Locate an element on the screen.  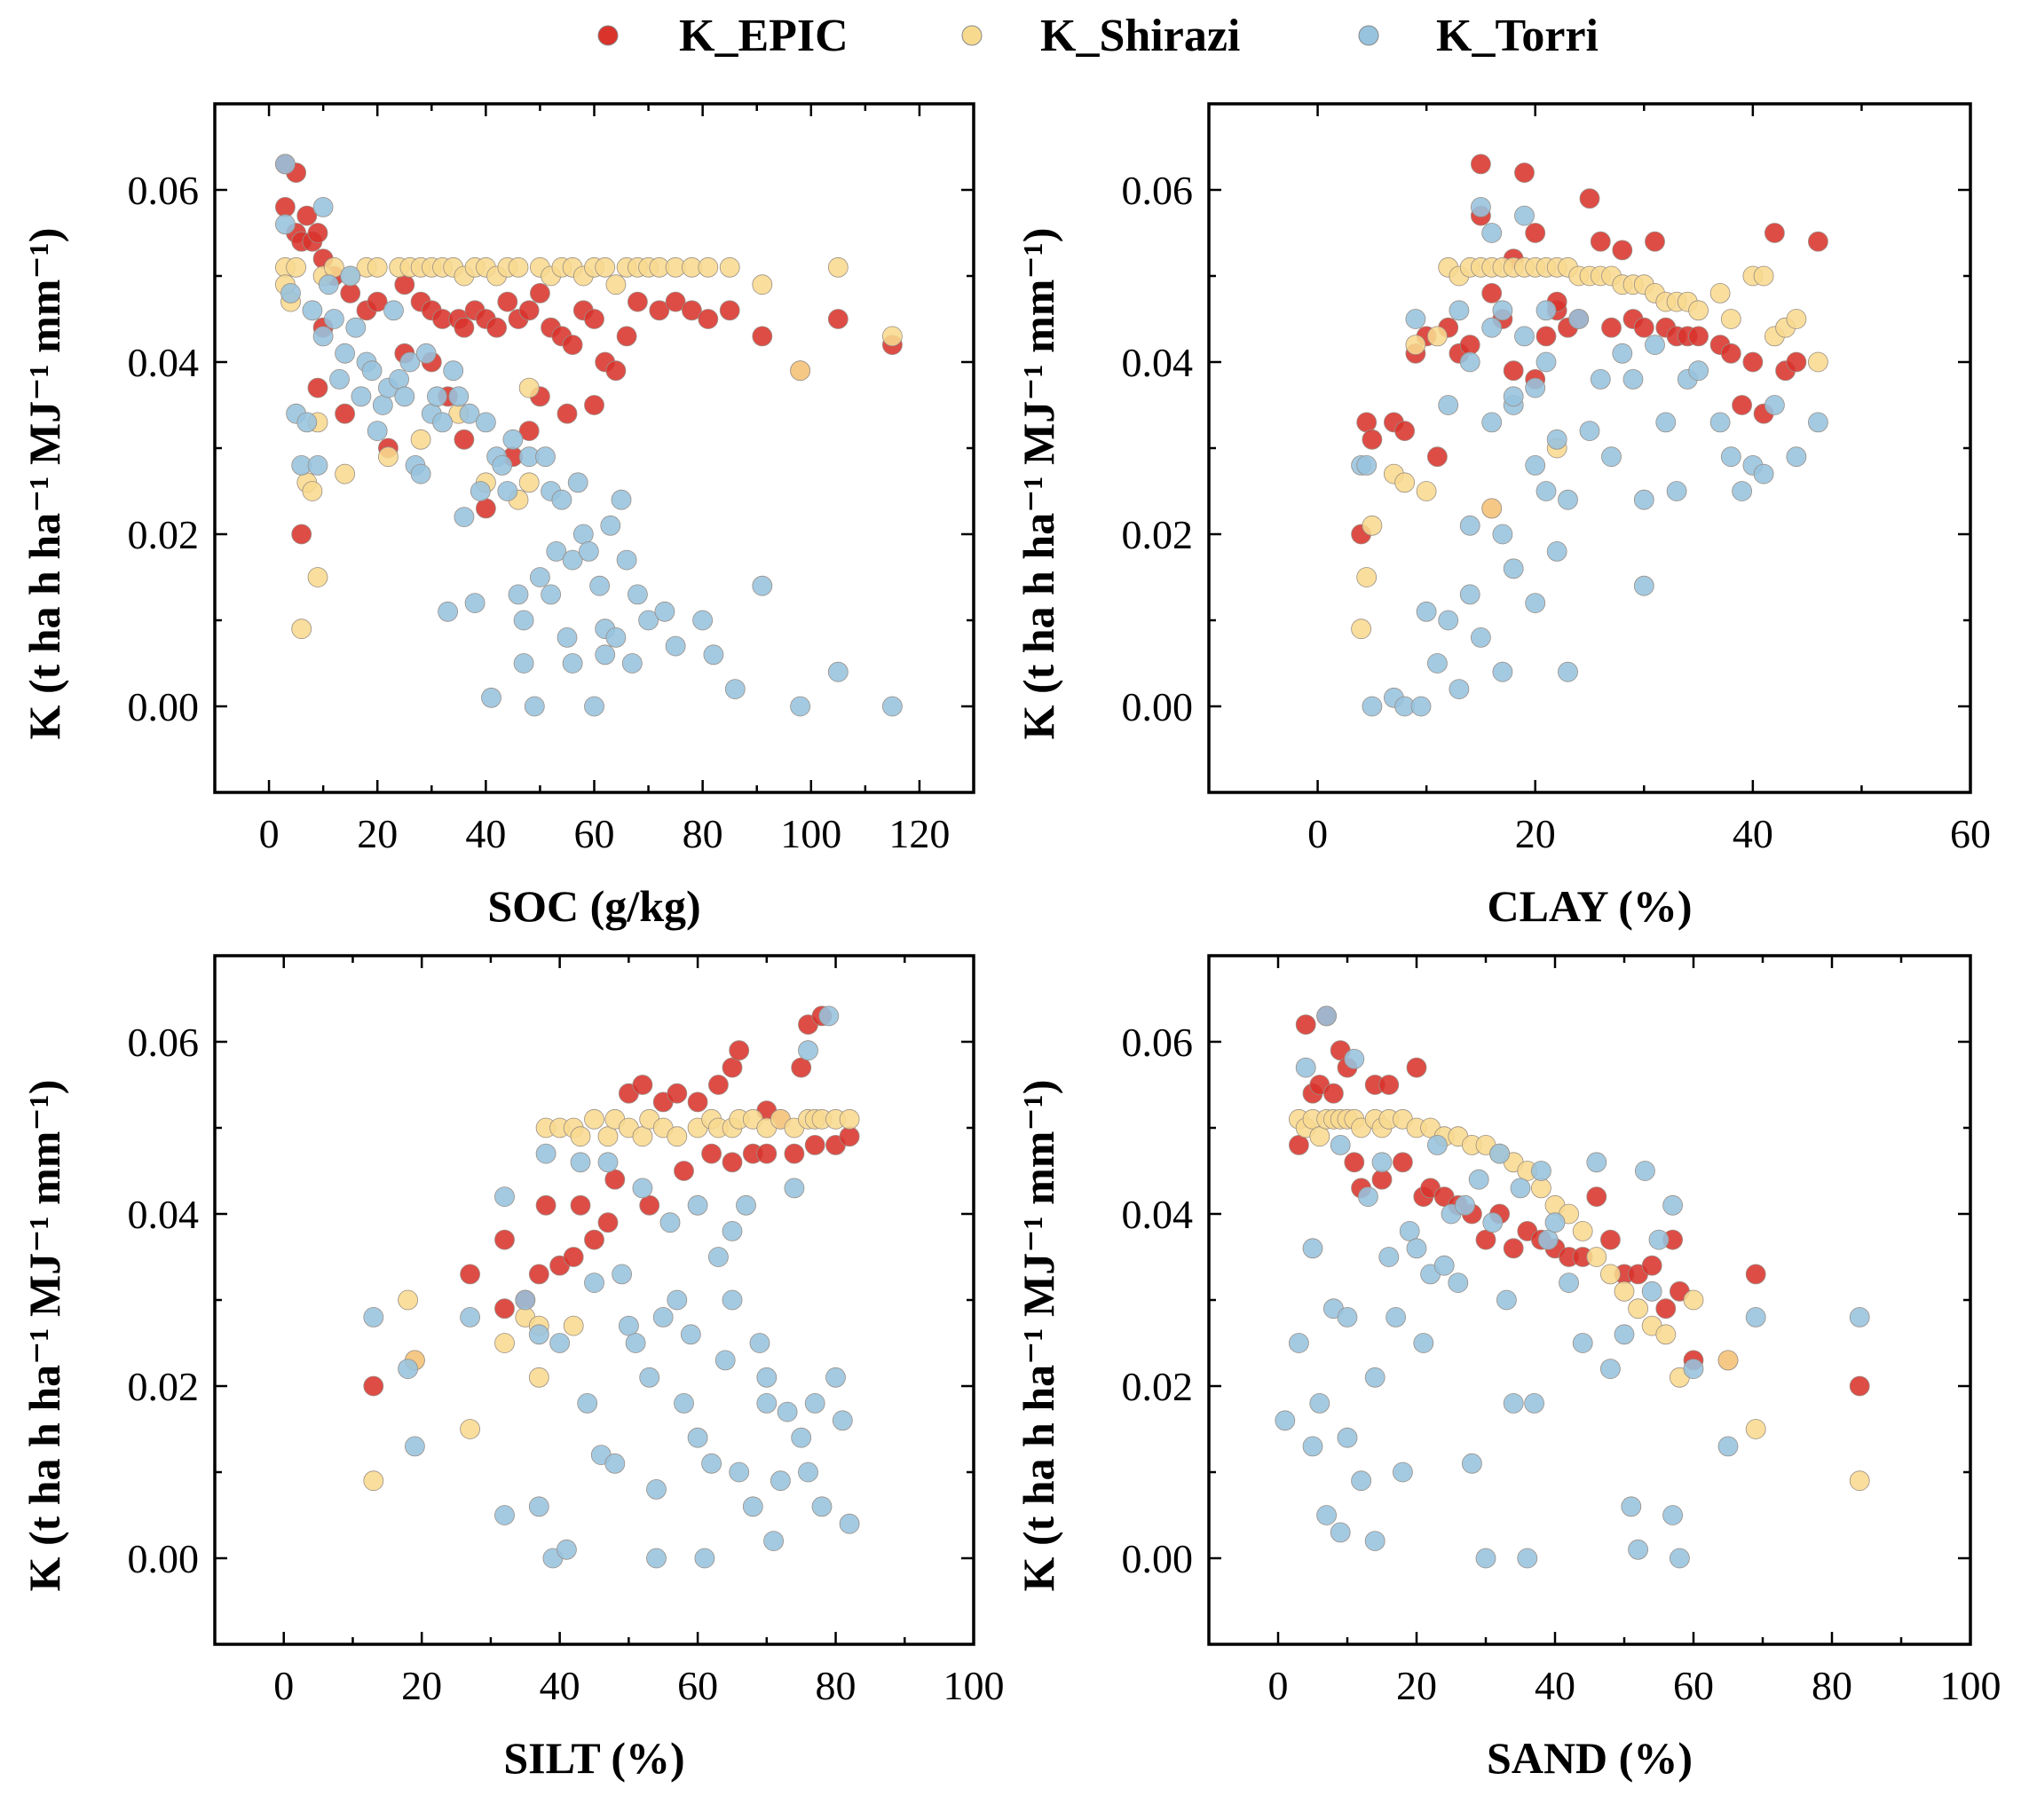
plot-frame is located at coordinates (1589, 1300).